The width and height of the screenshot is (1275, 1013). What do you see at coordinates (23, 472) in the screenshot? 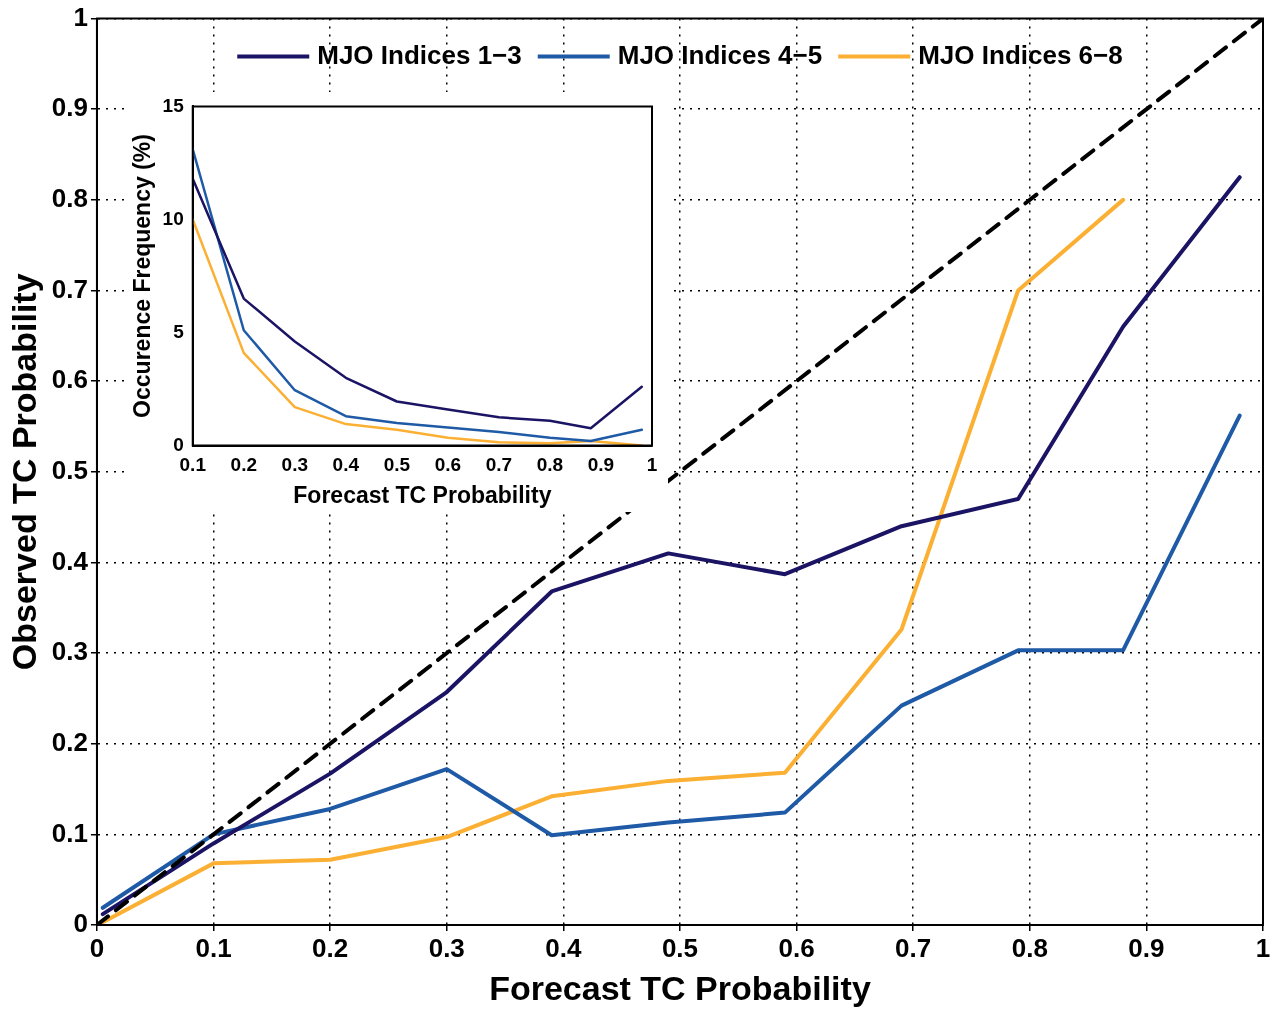
I see `y-axis-title: Observed TC Probability` at bounding box center [23, 472].